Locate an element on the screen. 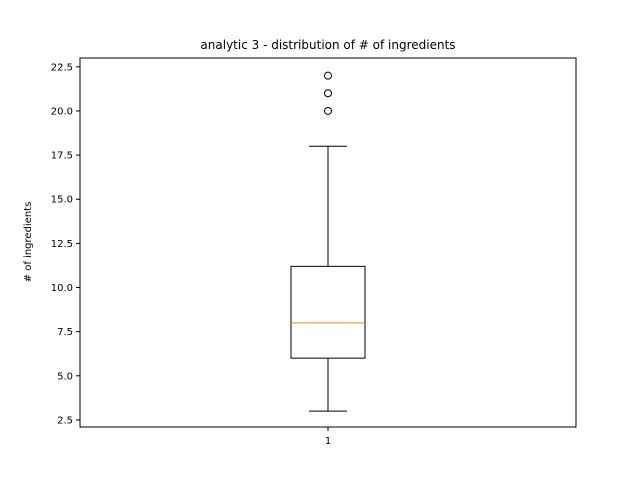 Image resolution: width=640 pixels, height=480 pixels. y-tick-label: 2.5 is located at coordinates (65, 420).